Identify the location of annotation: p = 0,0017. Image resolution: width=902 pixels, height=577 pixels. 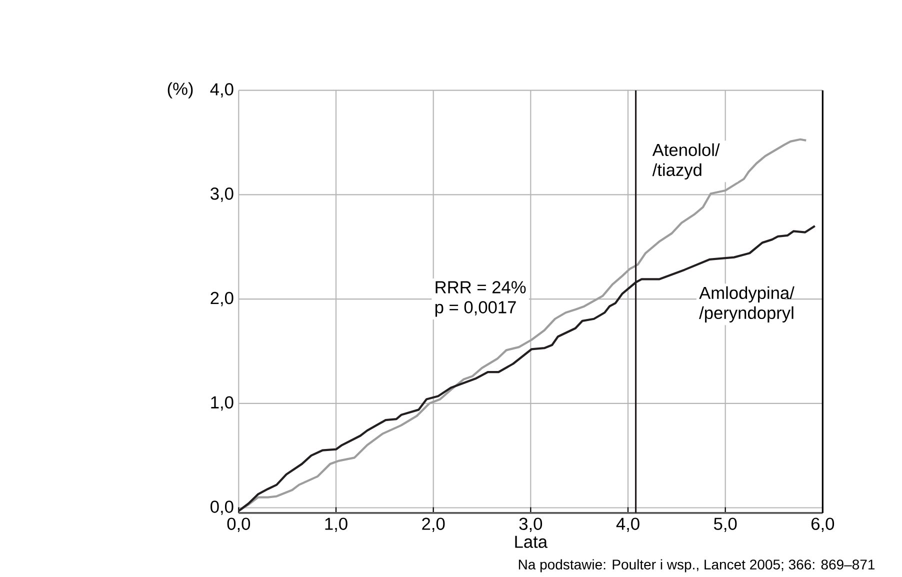
(475, 309).